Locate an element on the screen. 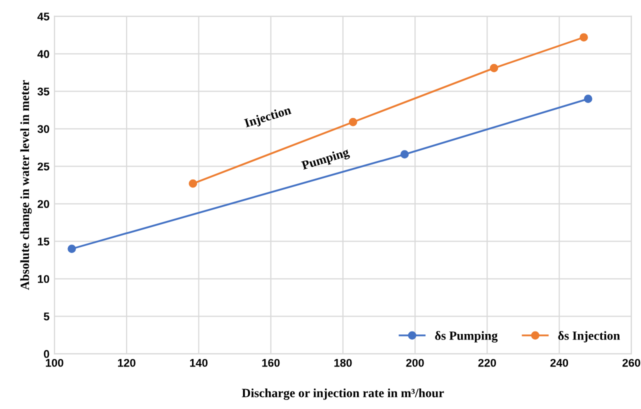 The width and height of the screenshot is (641, 409). x-tick-label: 180 is located at coordinates (343, 362).